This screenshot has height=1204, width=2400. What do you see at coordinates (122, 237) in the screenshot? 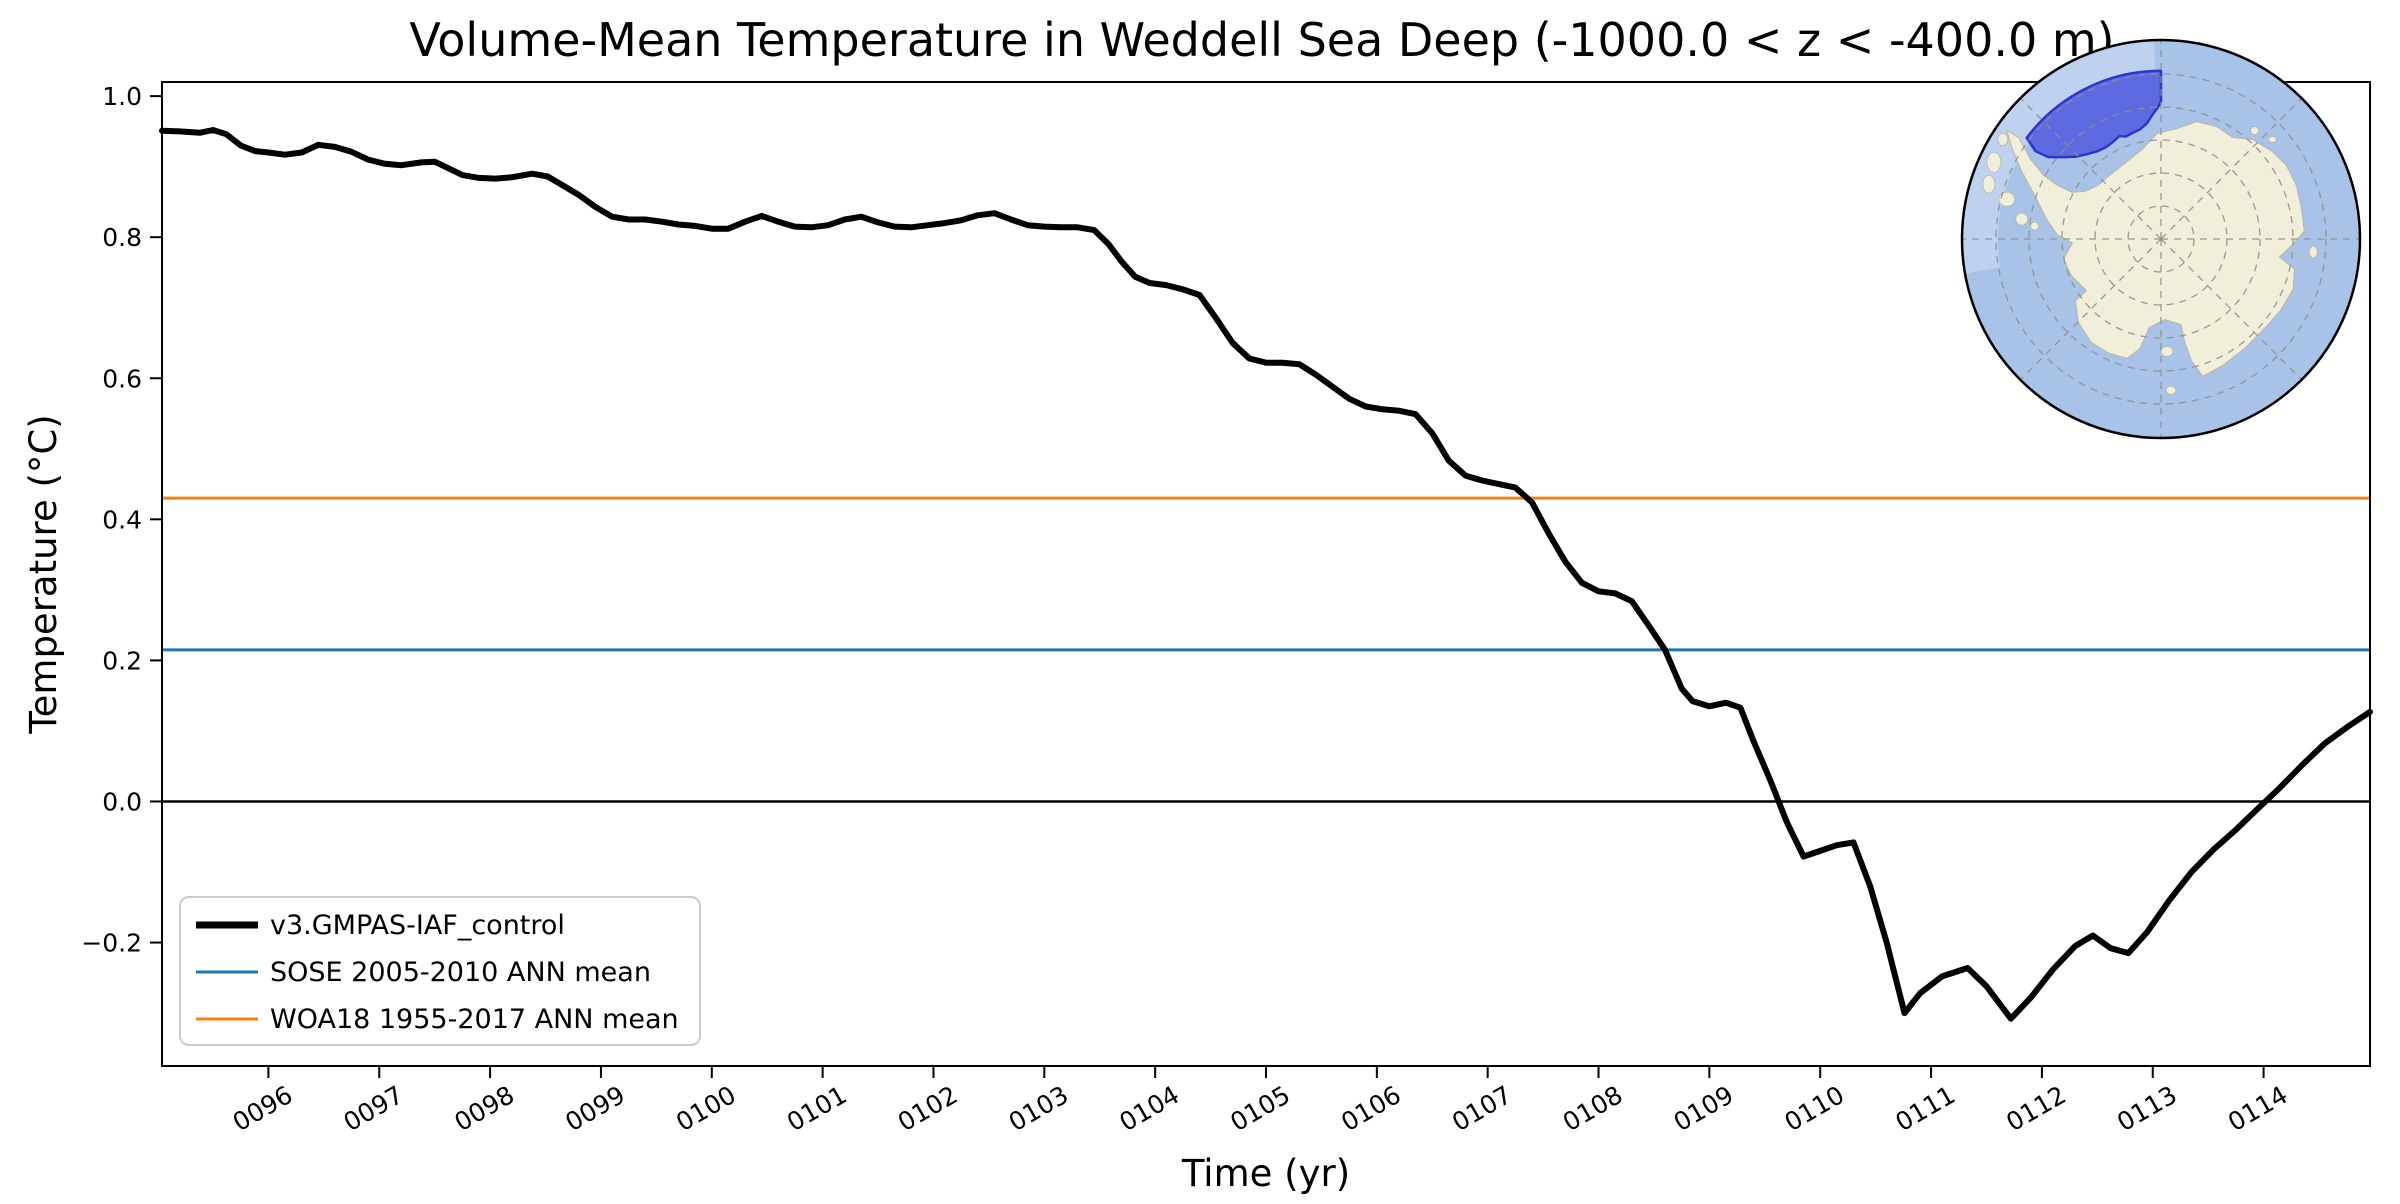
I see `y-tick-label: 0.8` at bounding box center [122, 237].